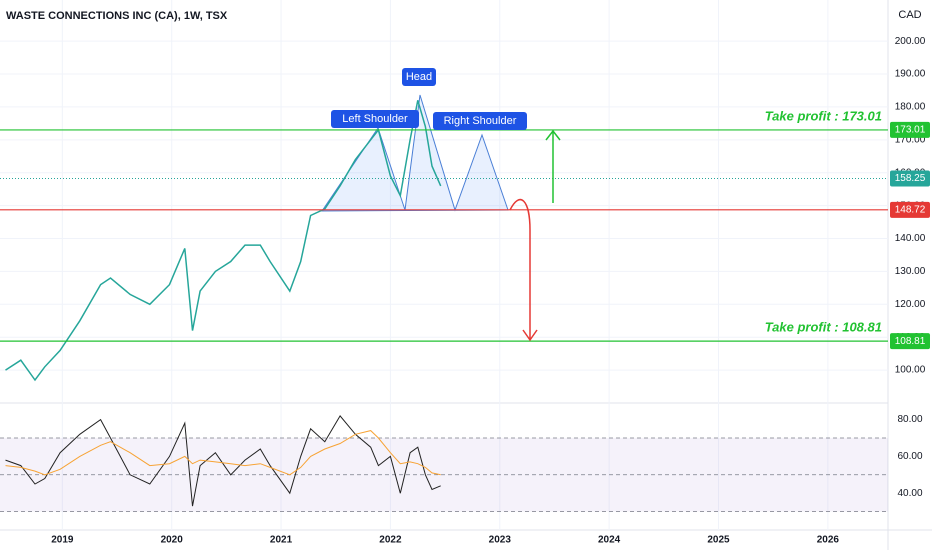  I want to click on y-tick-label: 180.00, so click(910, 107).